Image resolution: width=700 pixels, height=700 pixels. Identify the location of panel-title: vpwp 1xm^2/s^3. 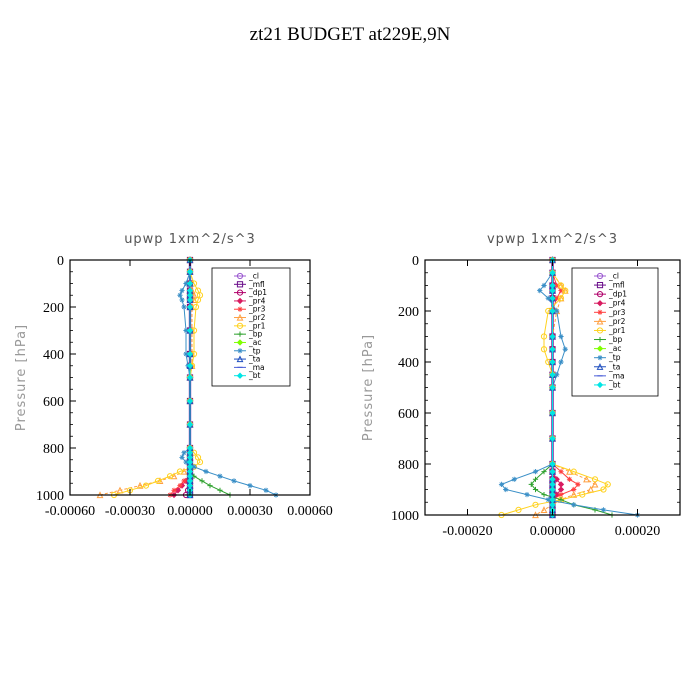
(552, 239).